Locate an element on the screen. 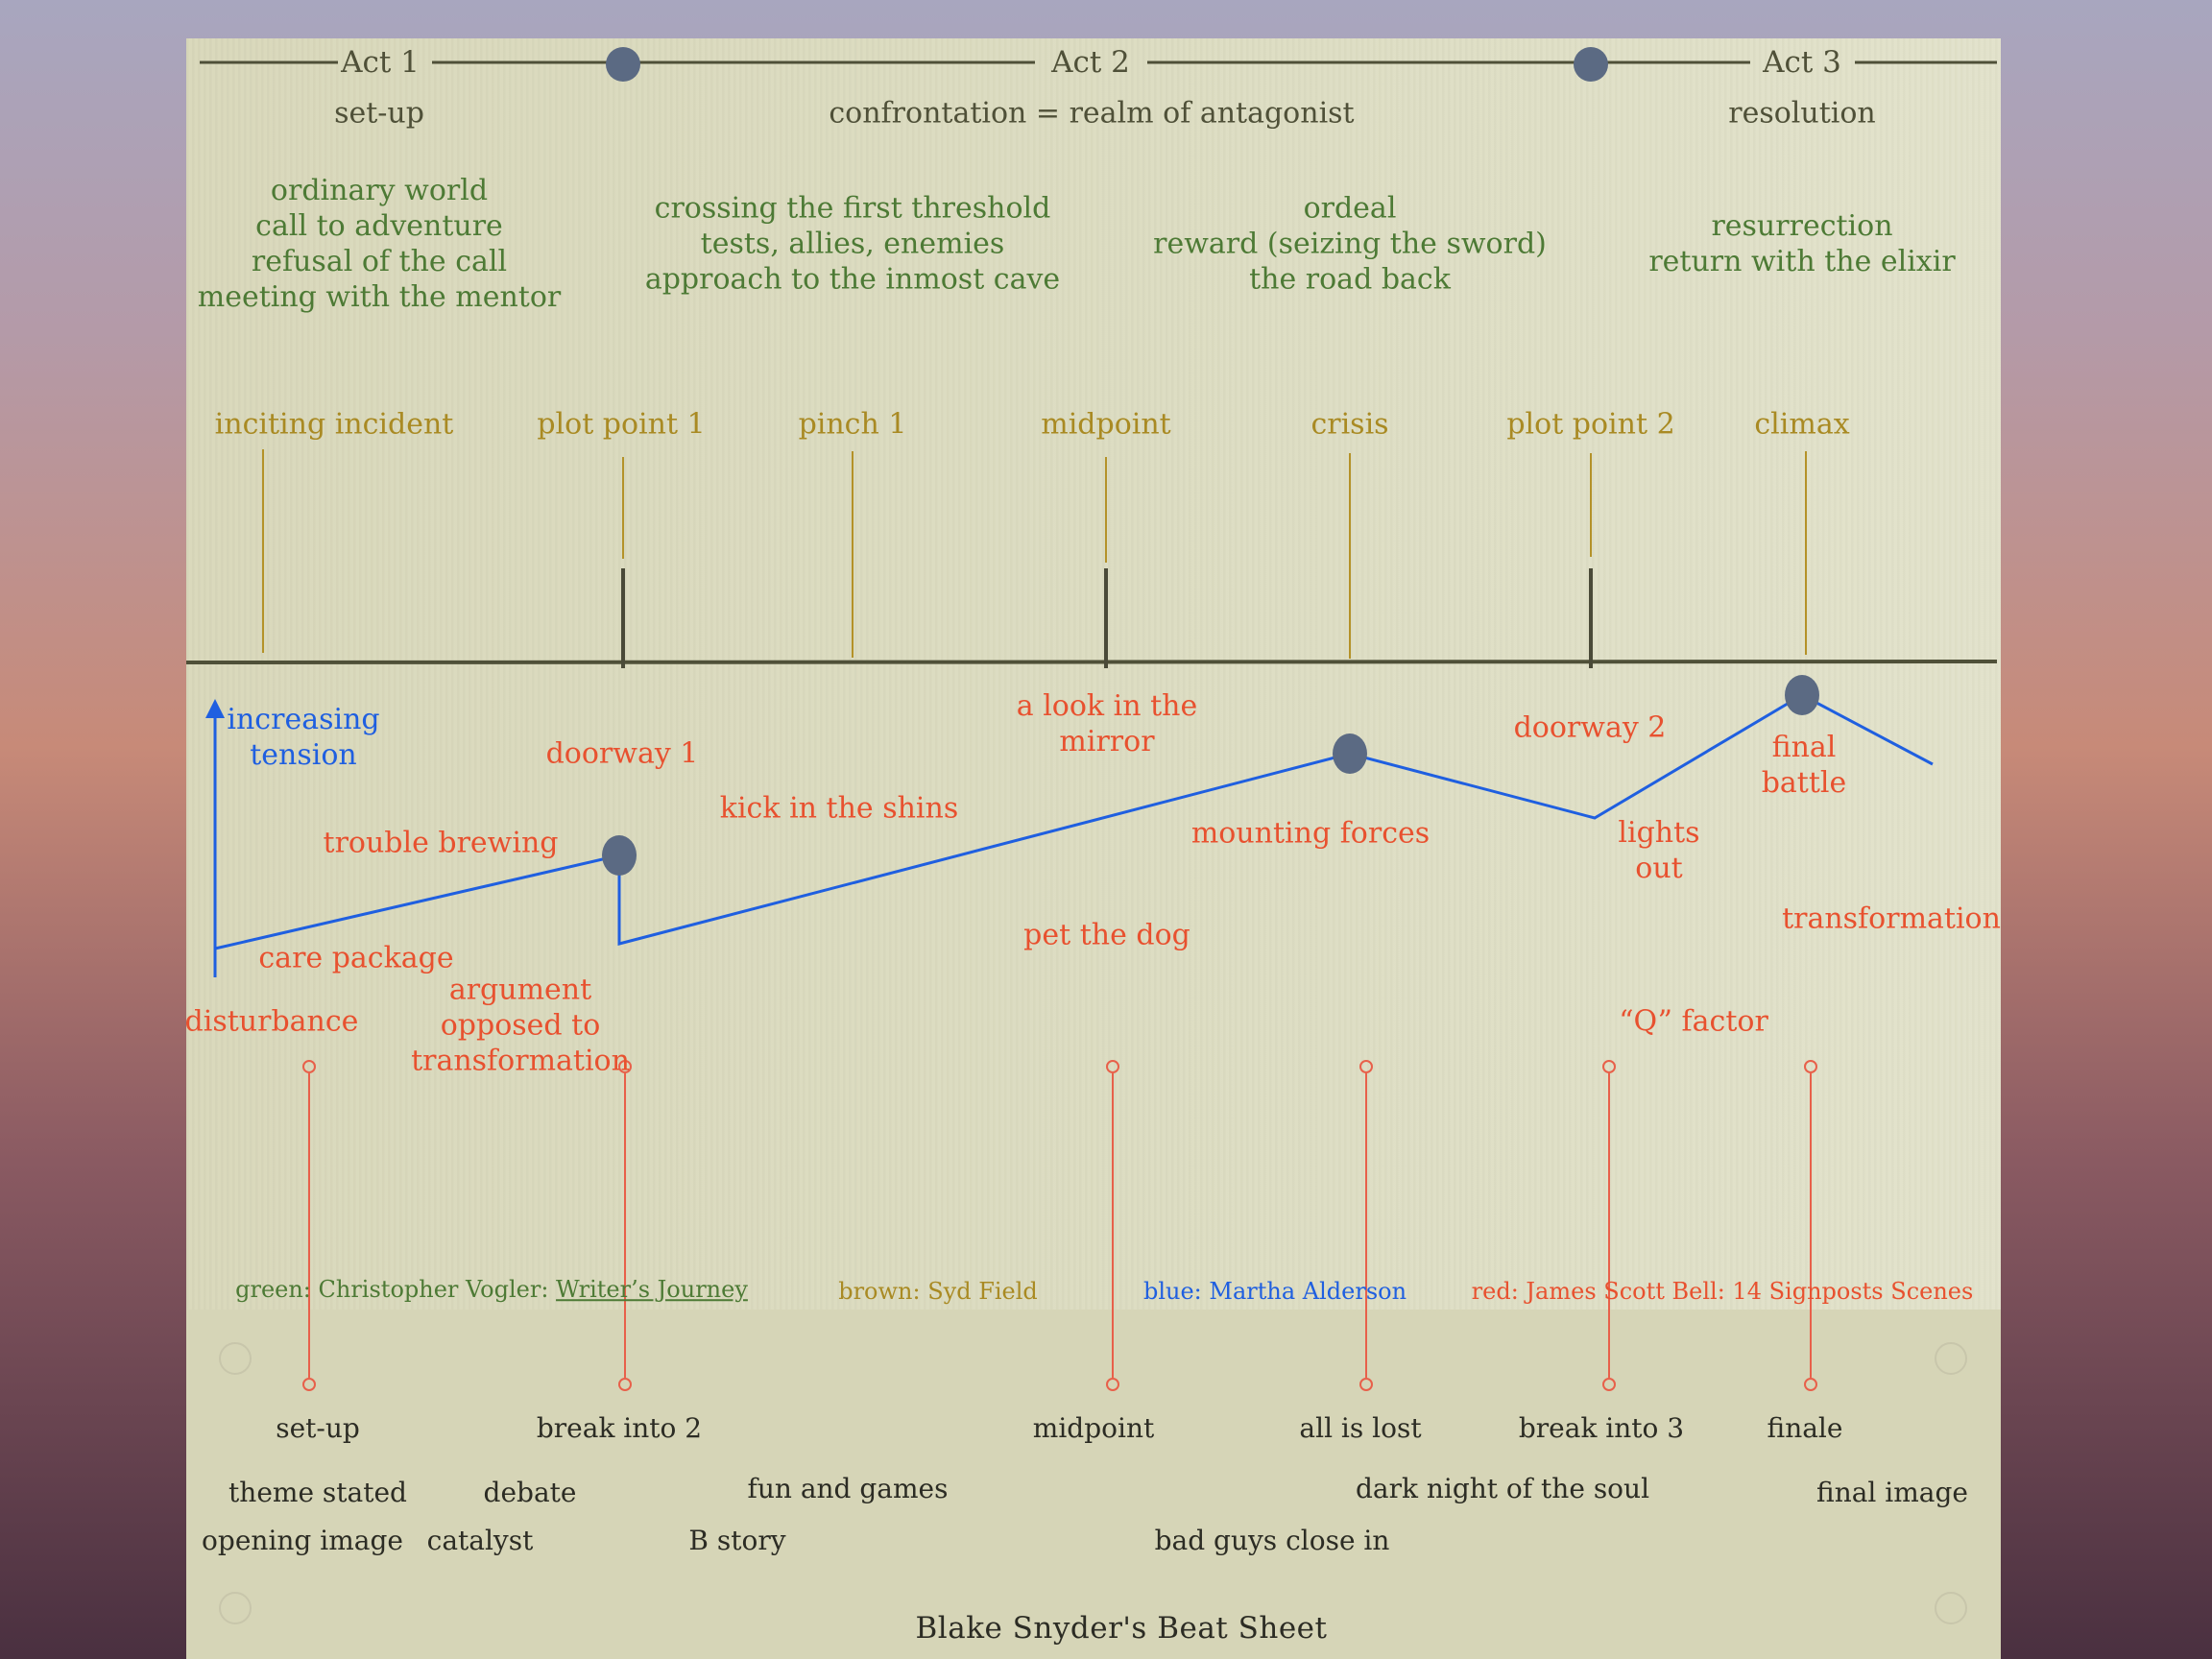 The height and width of the screenshot is (1659, 2212). snyder-opening-image: opening image is located at coordinates (302, 1540).